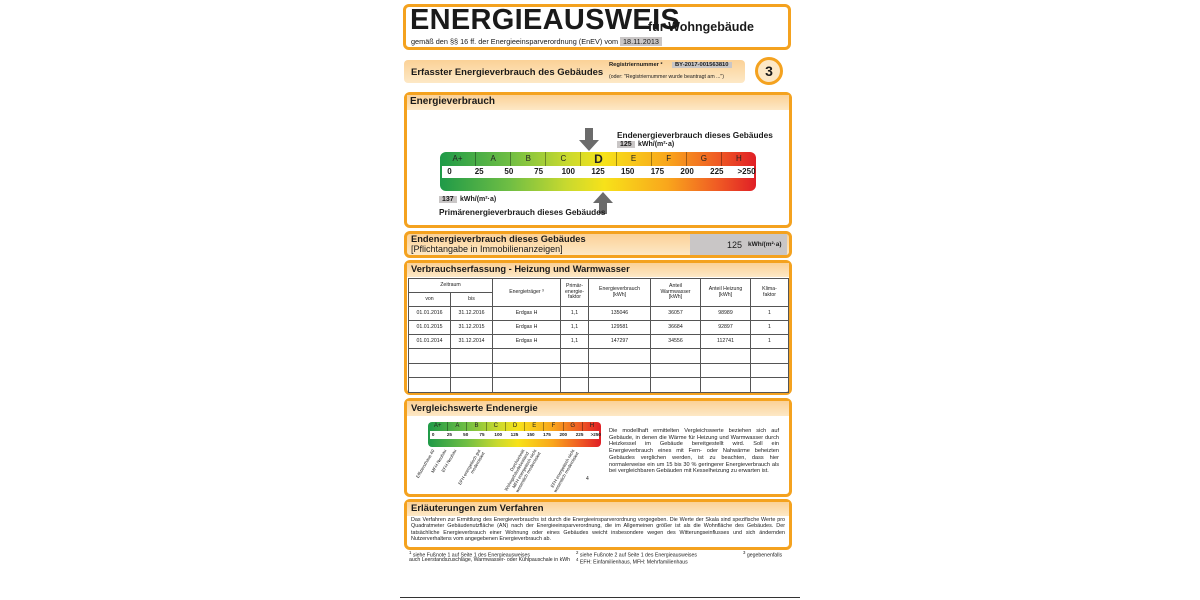  I want to click on mandatory-value-box, so click(738, 244).